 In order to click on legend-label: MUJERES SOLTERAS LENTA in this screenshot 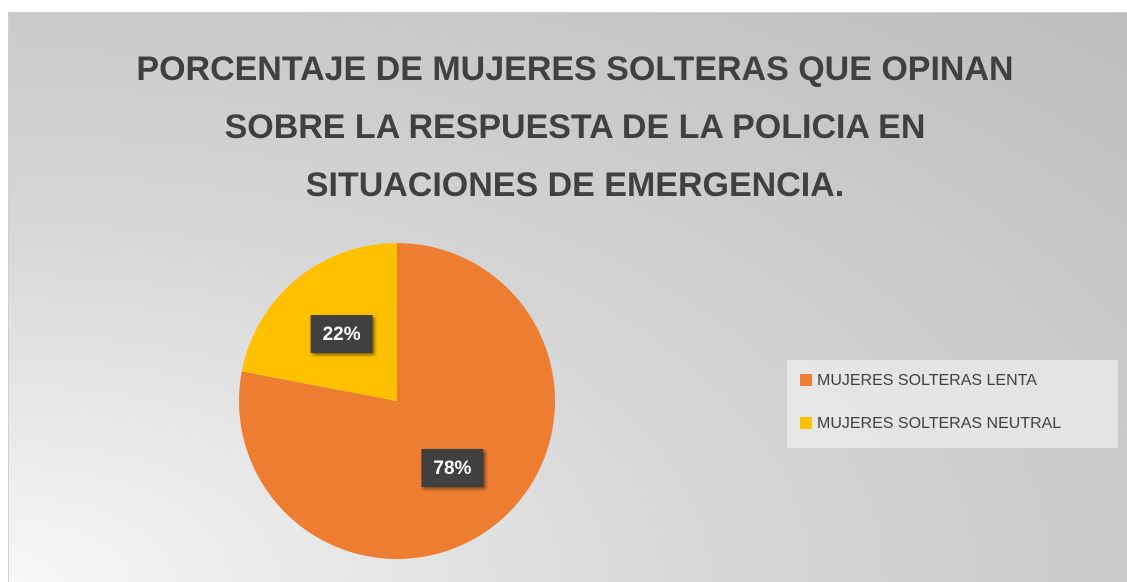, I will do `click(927, 380)`.